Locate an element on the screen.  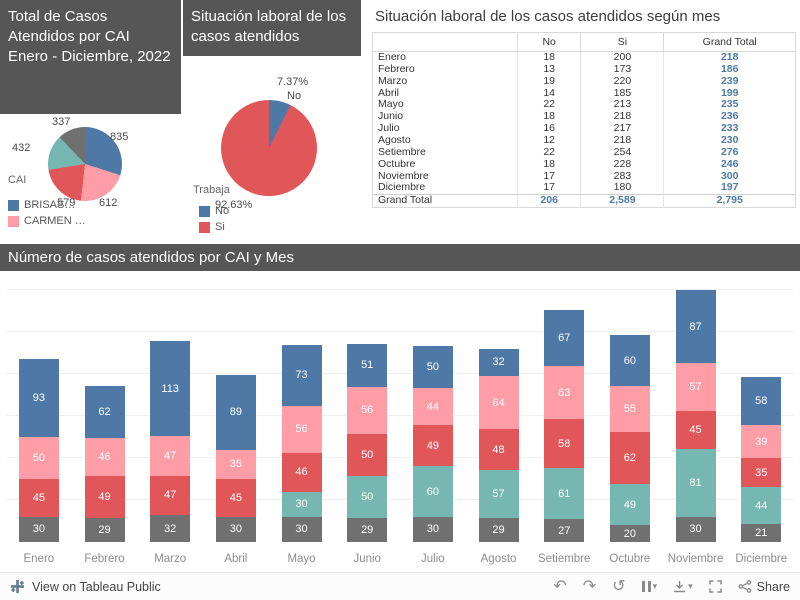
stacked-bar: 29 50 50 56 51 is located at coordinates (367, 442).